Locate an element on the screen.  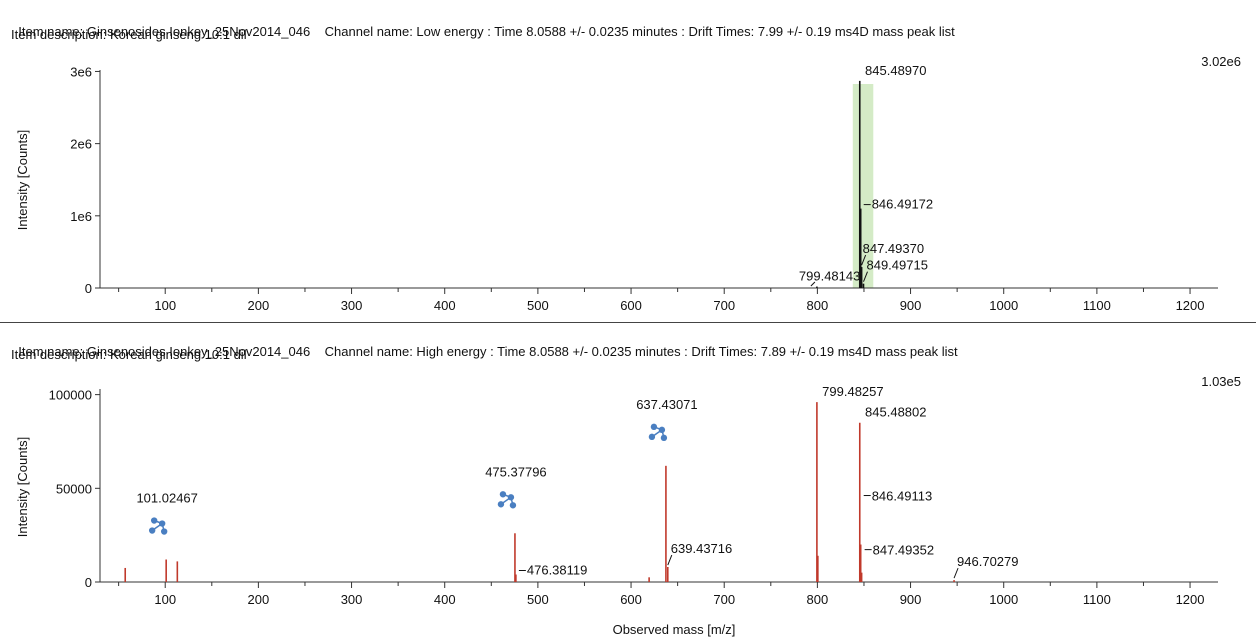
top-x-tick-label: 900 is located at coordinates (911, 305).